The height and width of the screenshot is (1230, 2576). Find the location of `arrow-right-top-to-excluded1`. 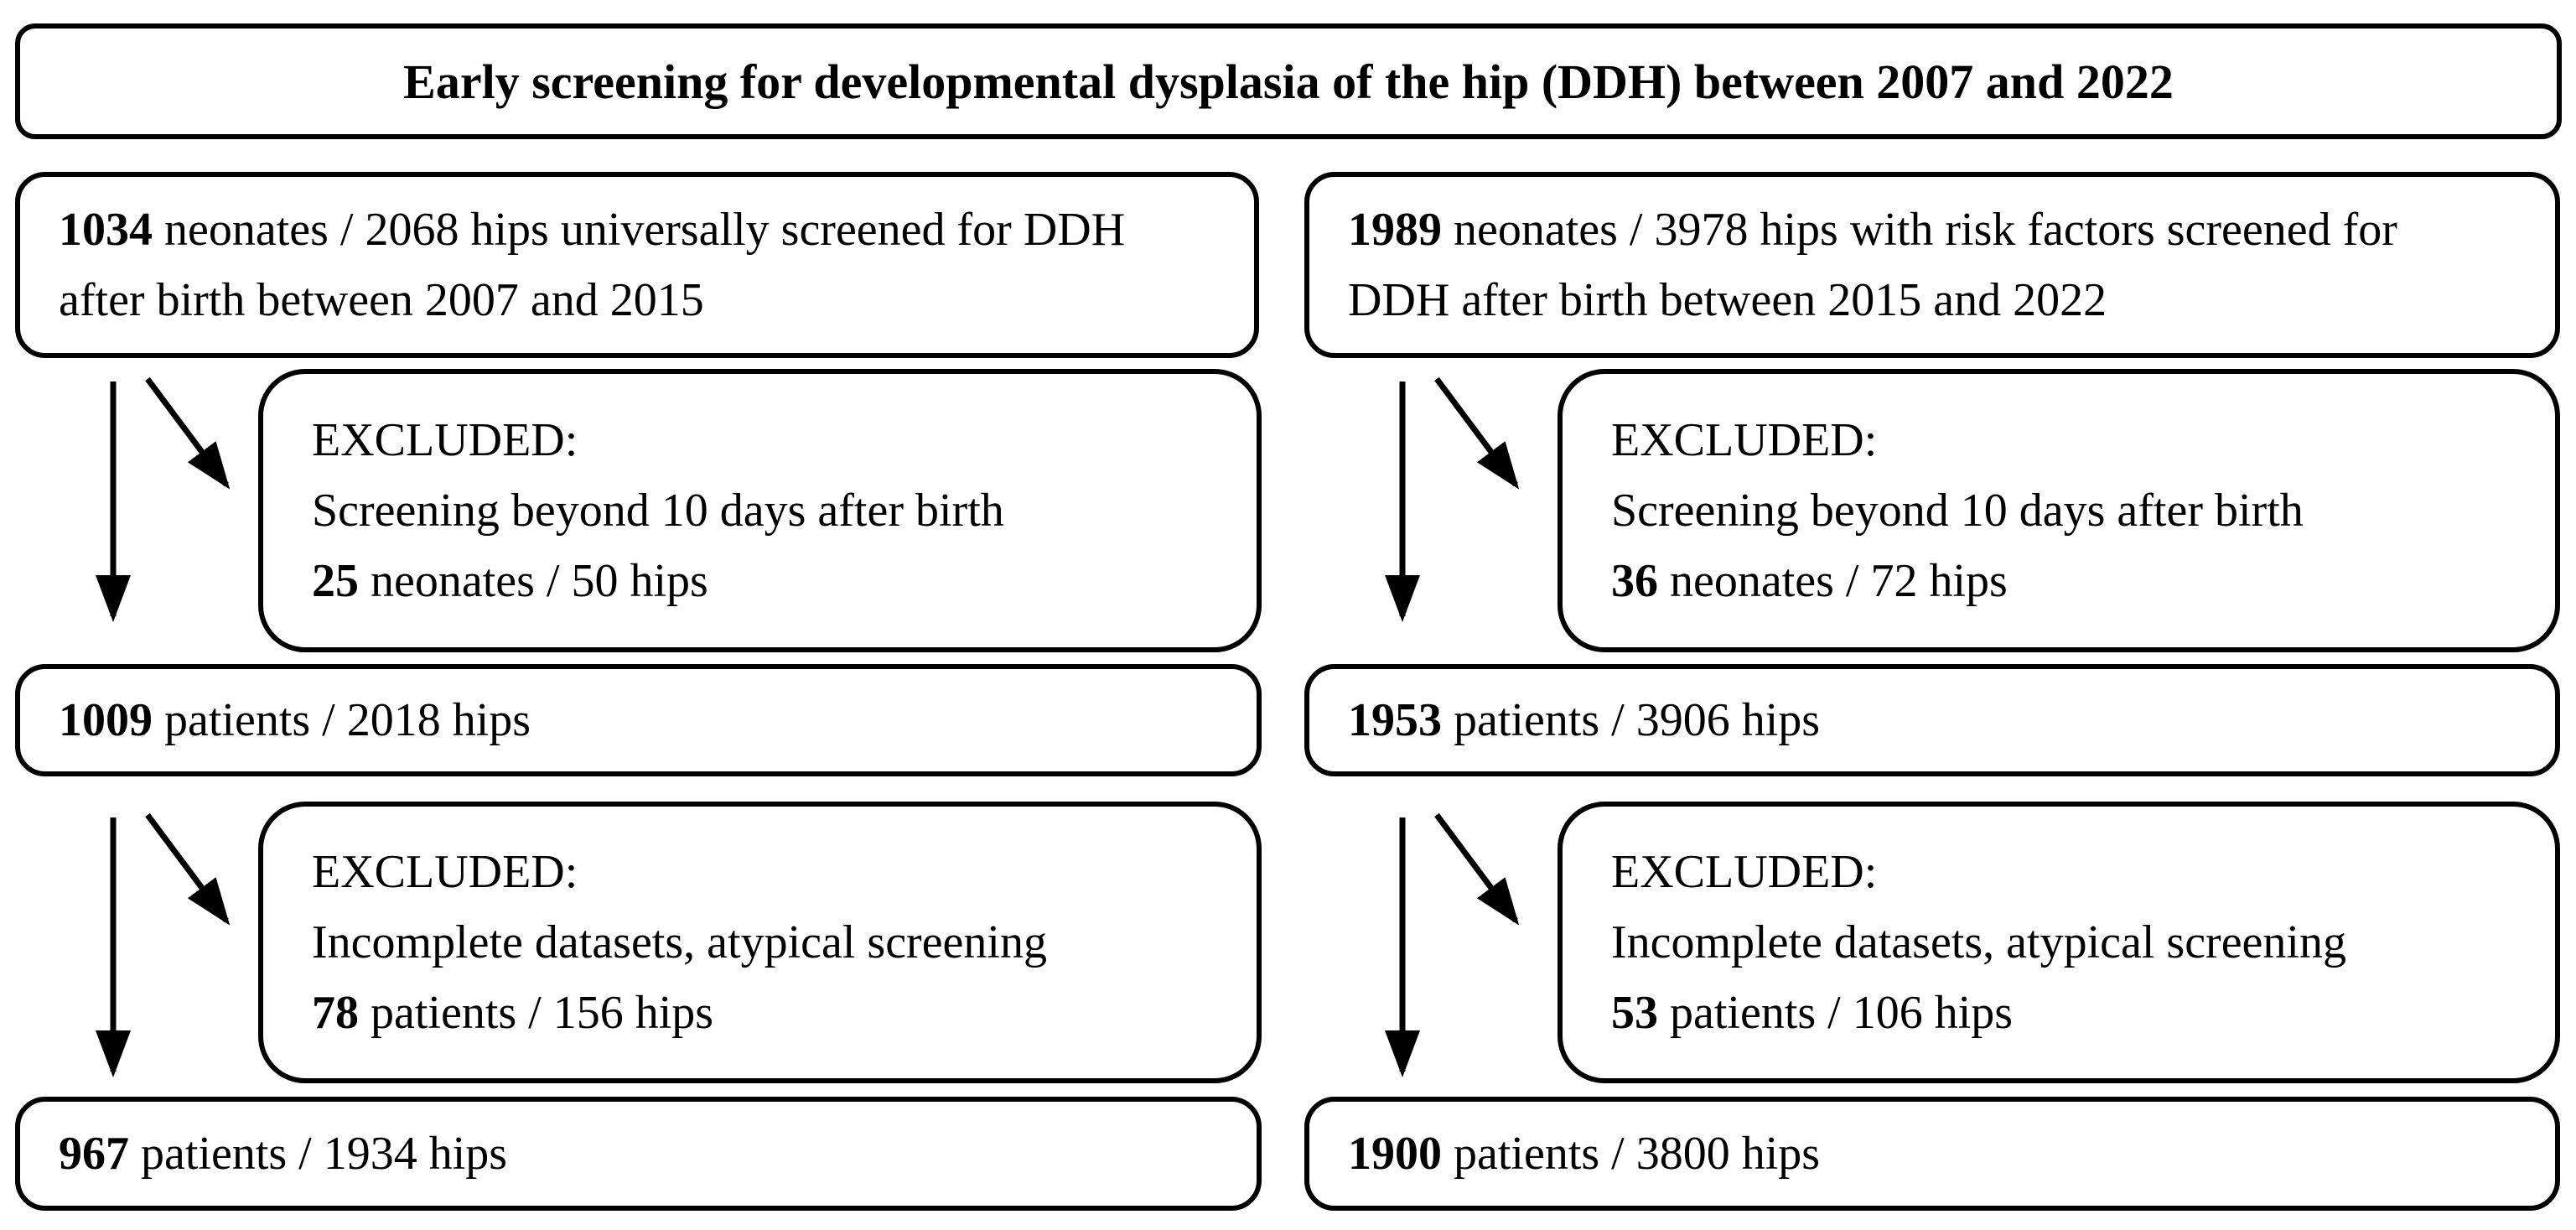

arrow-right-top-to-excluded1 is located at coordinates (1477, 433).